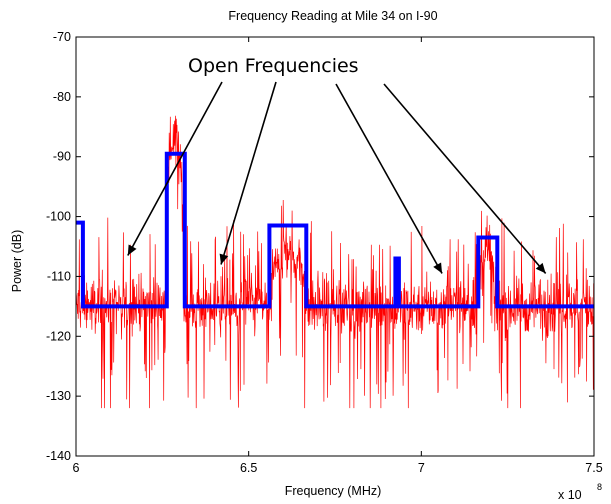 The height and width of the screenshot is (504, 611). What do you see at coordinates (58, 217) in the screenshot?
I see `y-tick-label: -100` at bounding box center [58, 217].